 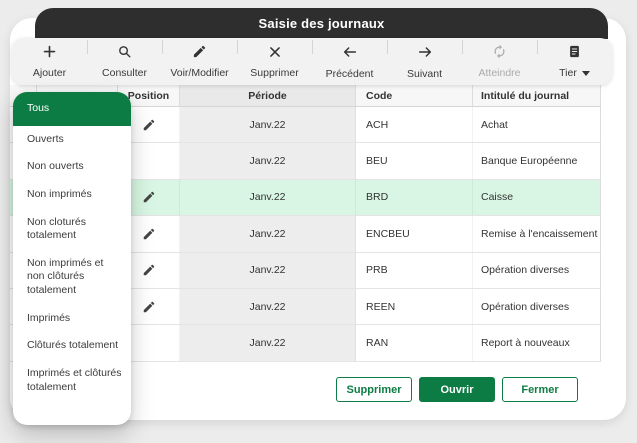 What do you see at coordinates (425, 54) in the screenshot?
I see `arrow-right-icon` at bounding box center [425, 54].